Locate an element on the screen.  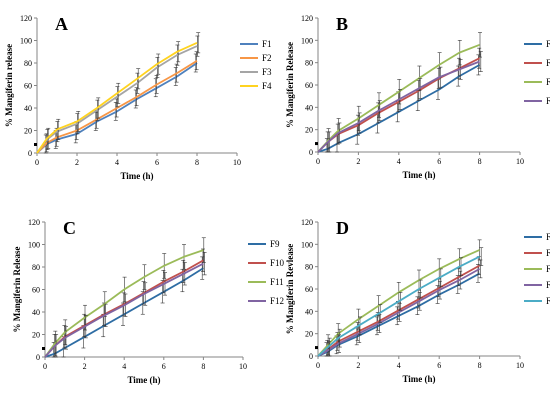
series-F4 is located at coordinates (118, 93).